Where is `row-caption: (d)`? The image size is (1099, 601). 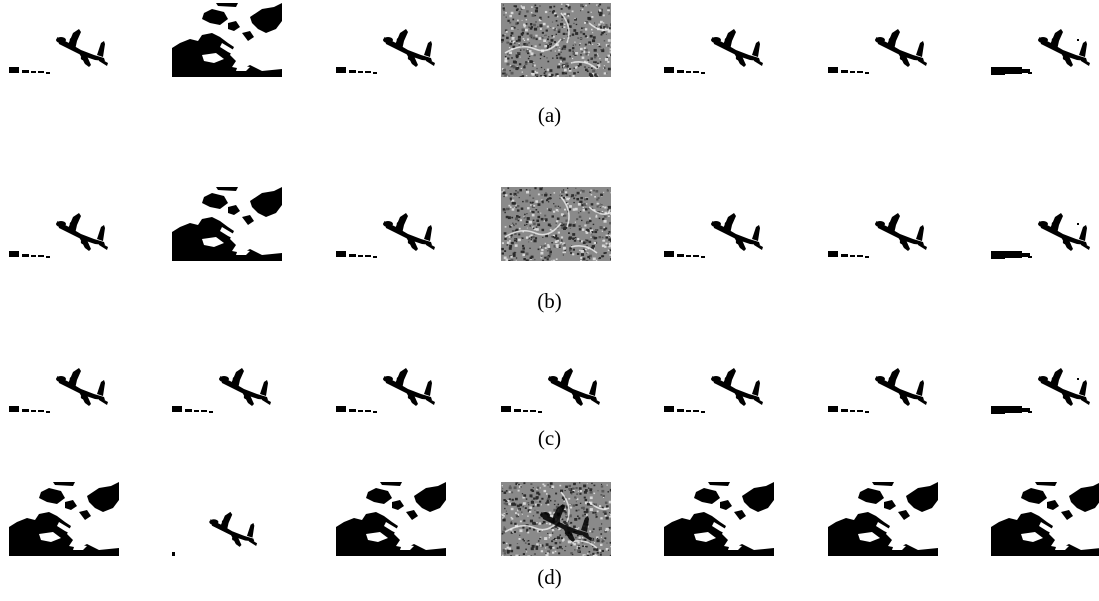 row-caption: (d) is located at coordinates (549, 577).